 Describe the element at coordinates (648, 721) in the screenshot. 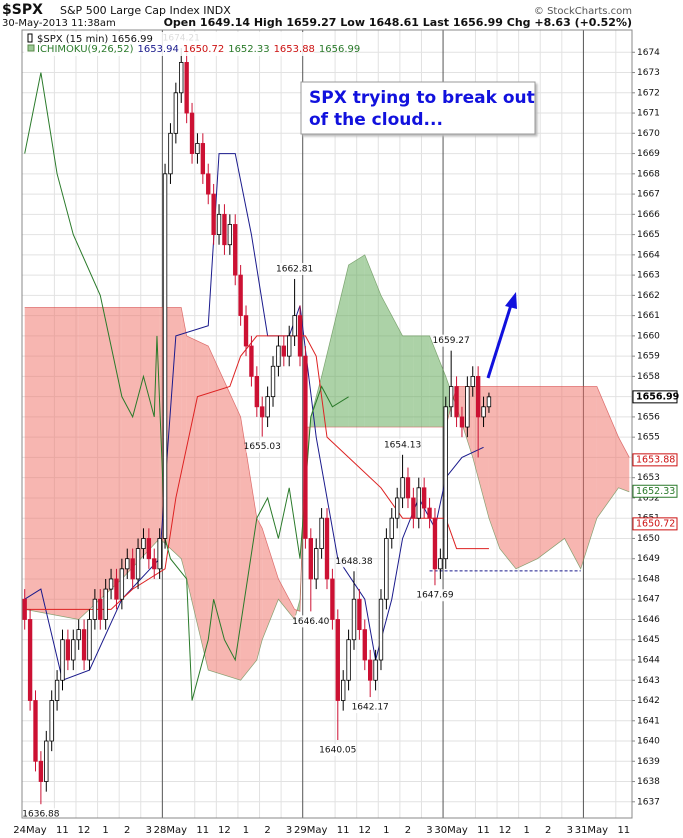

I see `y-tick-label: 1641` at that location.